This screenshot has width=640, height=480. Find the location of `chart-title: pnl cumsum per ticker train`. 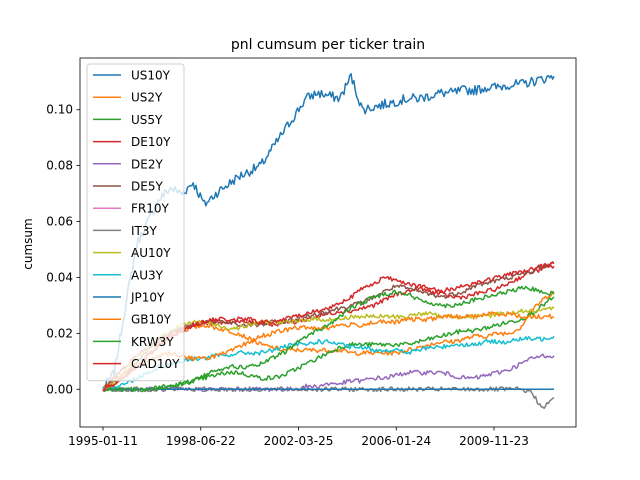

chart-title: pnl cumsum per ticker train is located at coordinates (328, 45).